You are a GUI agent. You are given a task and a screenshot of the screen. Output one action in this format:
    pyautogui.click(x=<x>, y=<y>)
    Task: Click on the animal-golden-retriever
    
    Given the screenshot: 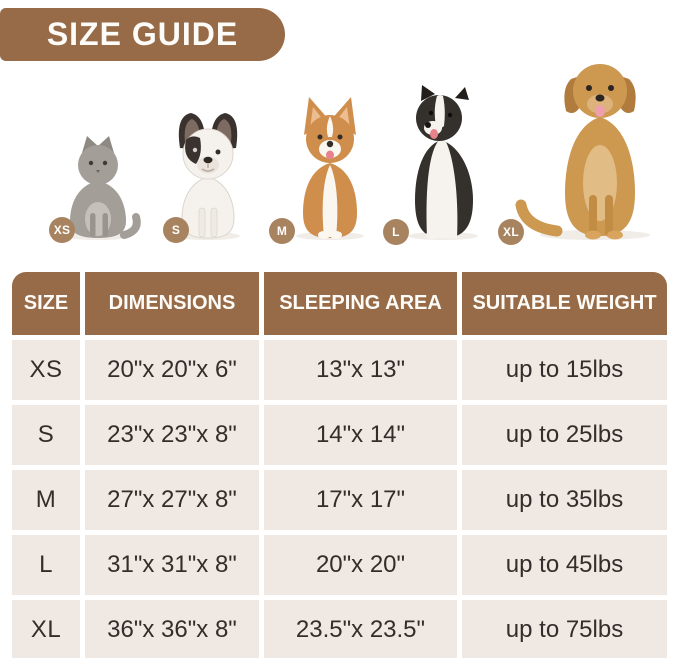 What is the action you would take?
    pyautogui.click(x=584, y=147)
    